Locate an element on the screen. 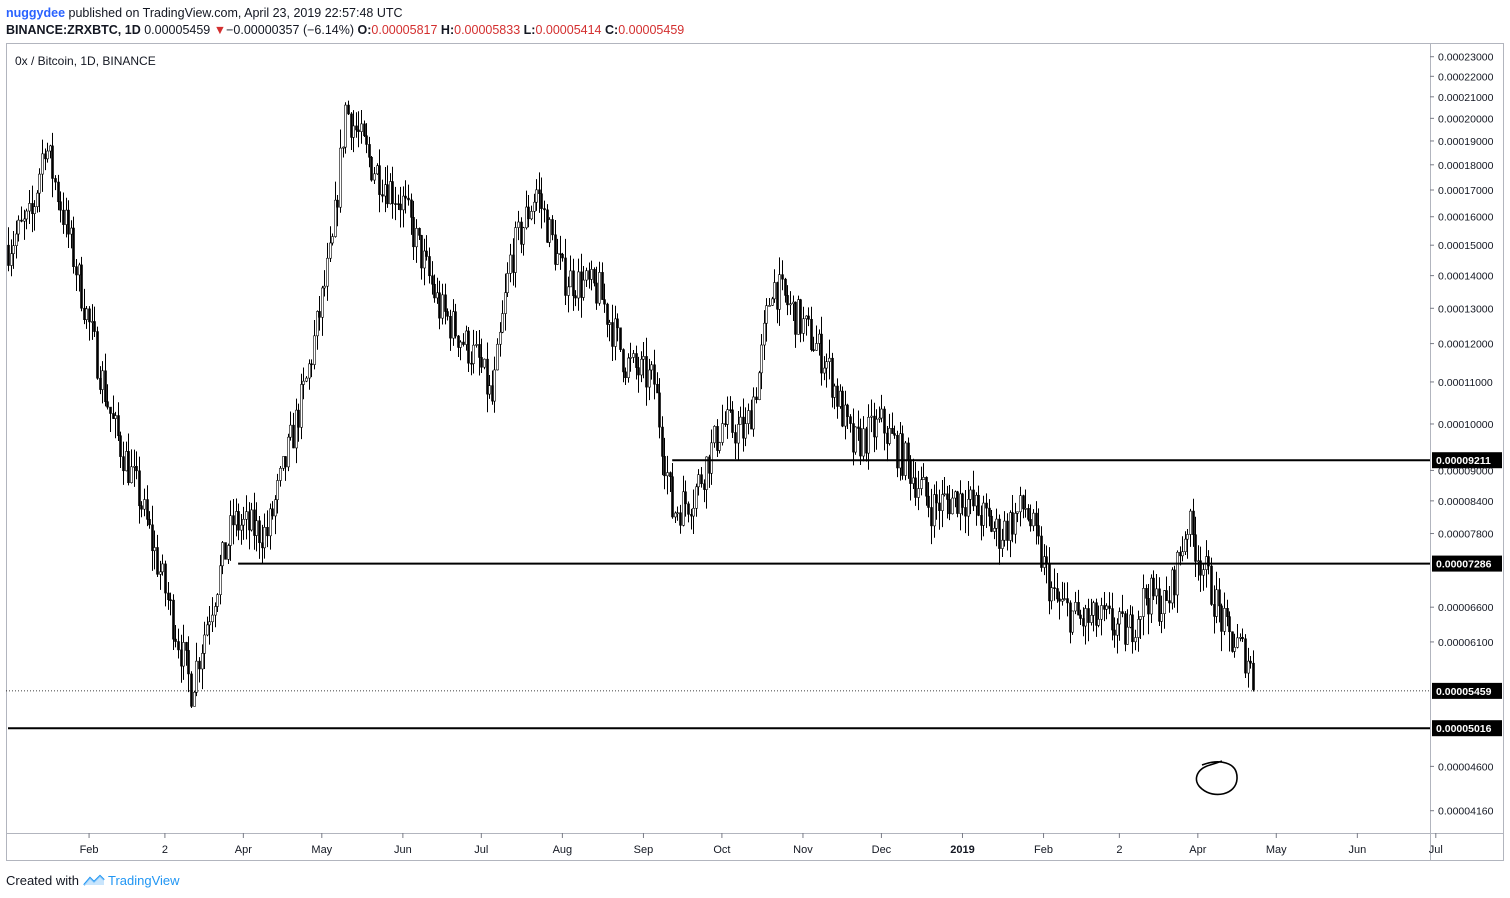 The image size is (1510, 898). author-name: nuggydee is located at coordinates (36, 13).